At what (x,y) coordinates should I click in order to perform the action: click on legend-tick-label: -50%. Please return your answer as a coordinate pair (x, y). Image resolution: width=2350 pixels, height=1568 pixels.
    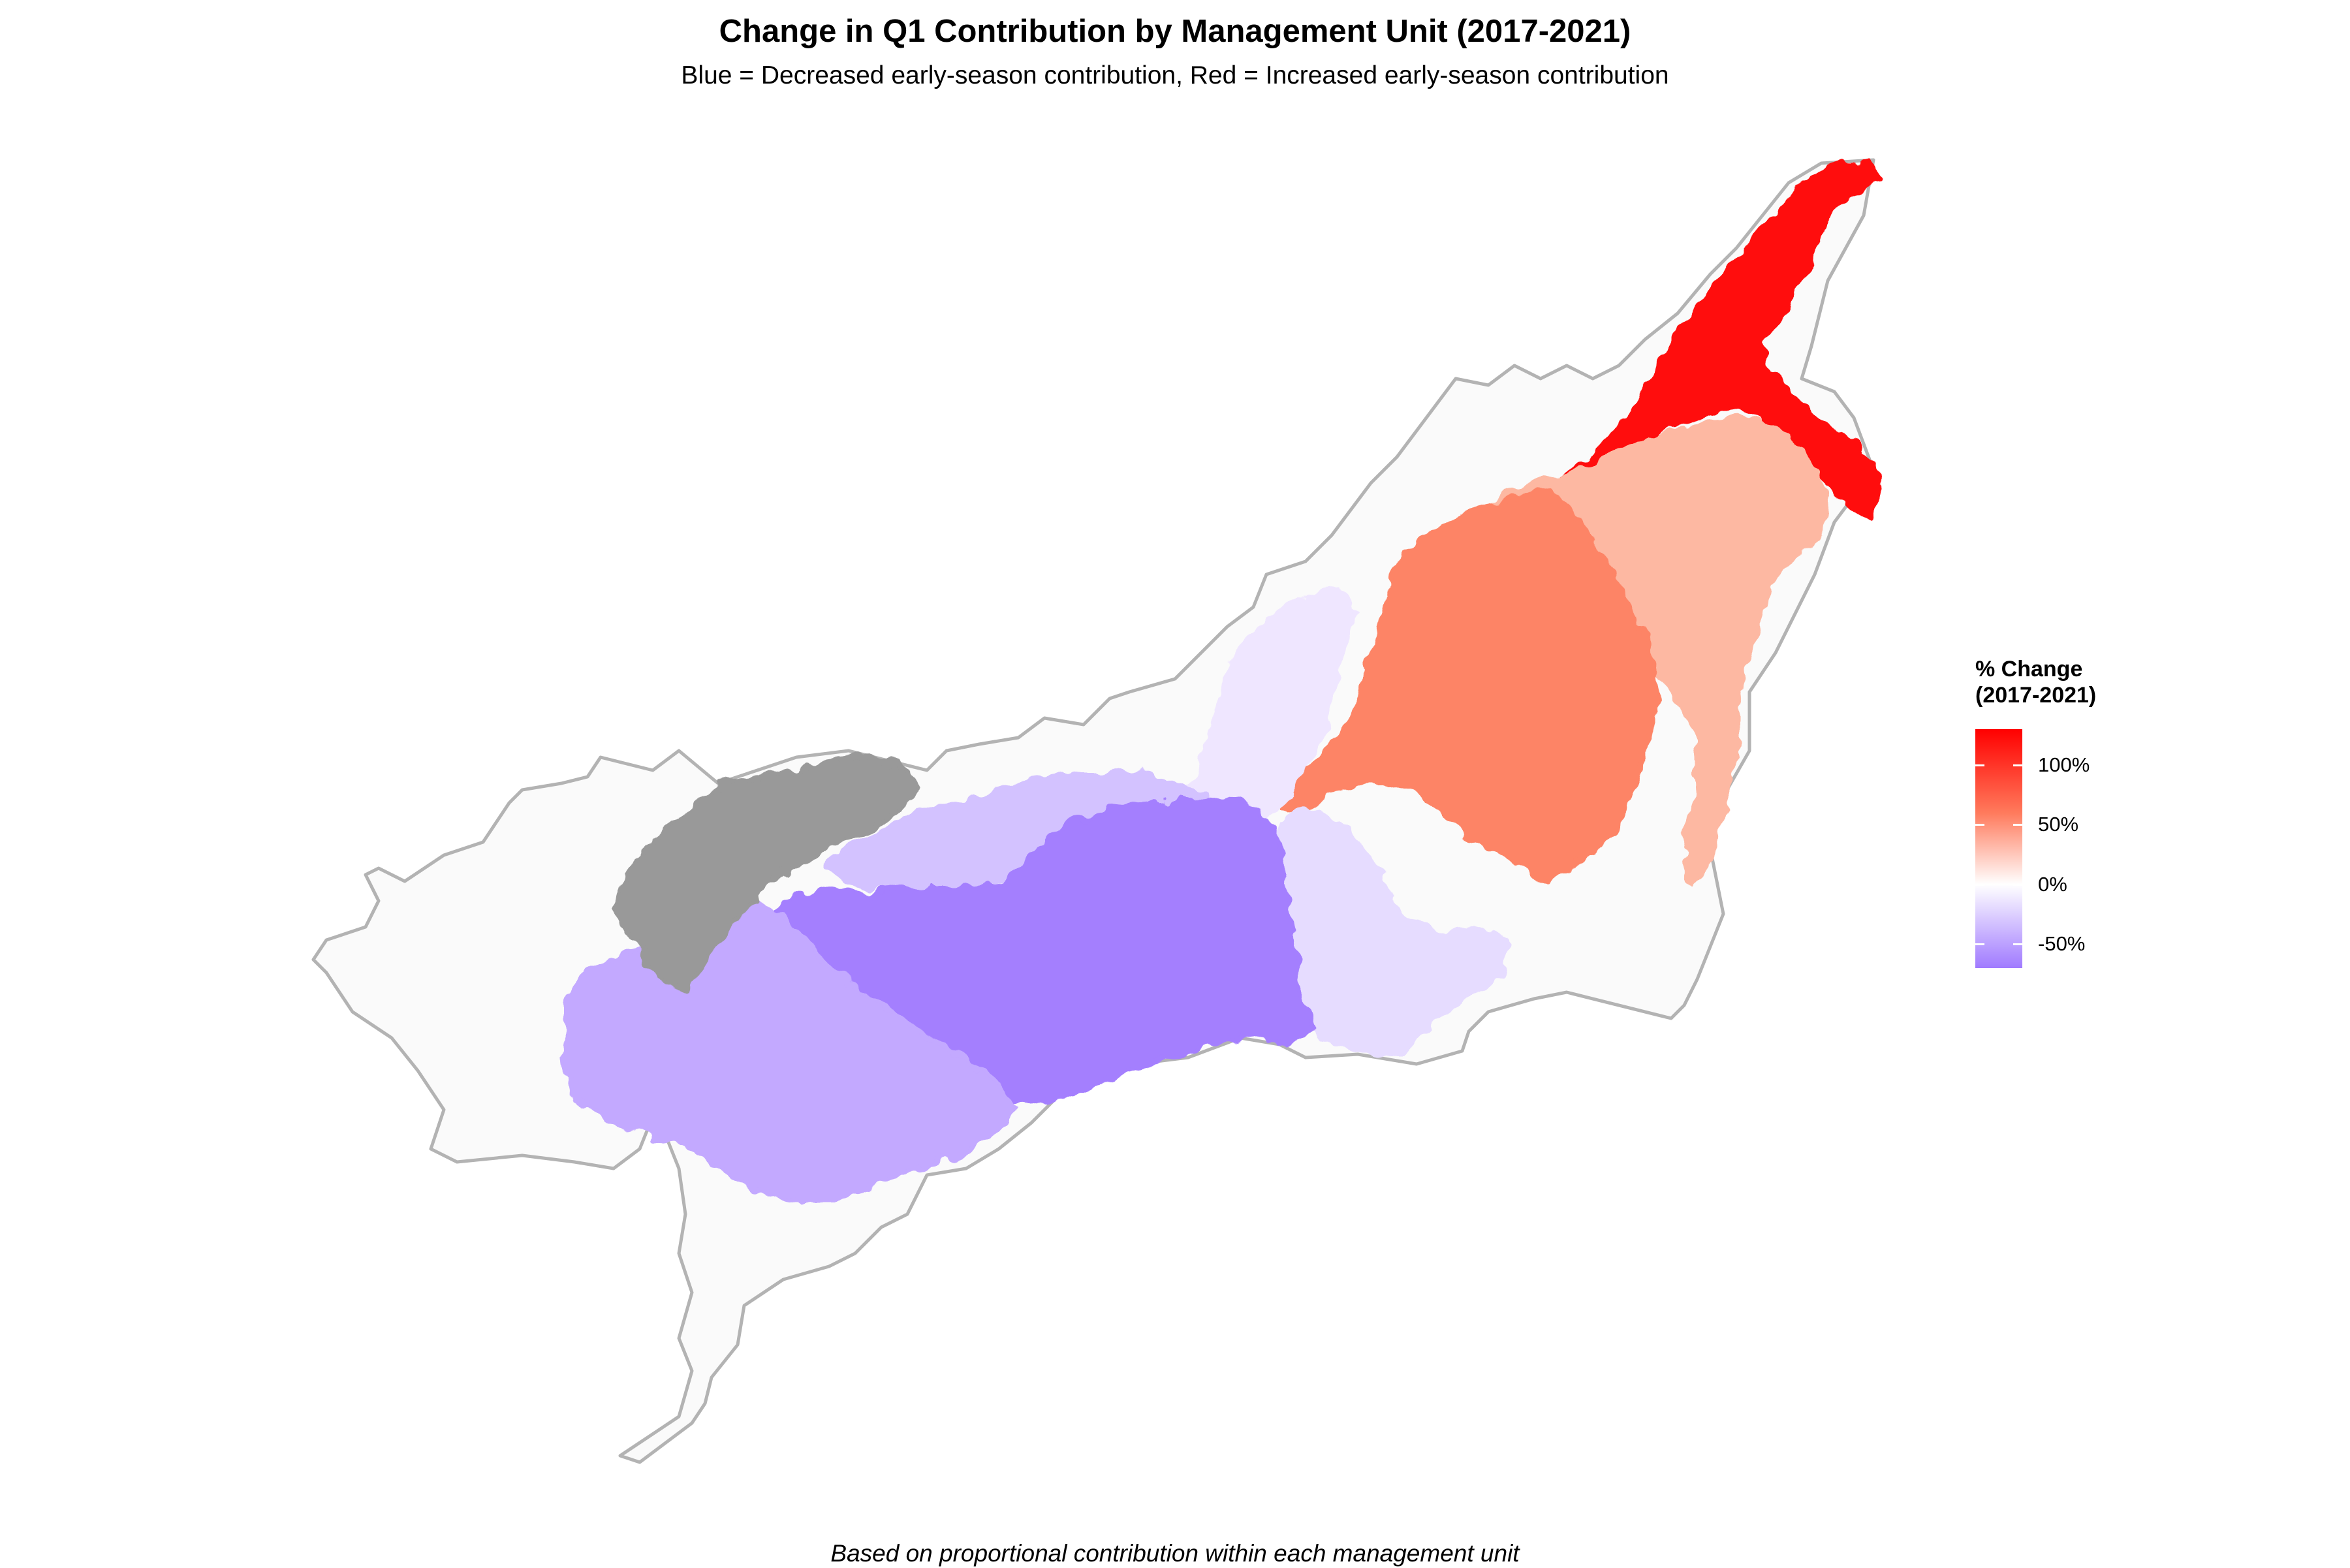
    Looking at the image, I should click on (2062, 944).